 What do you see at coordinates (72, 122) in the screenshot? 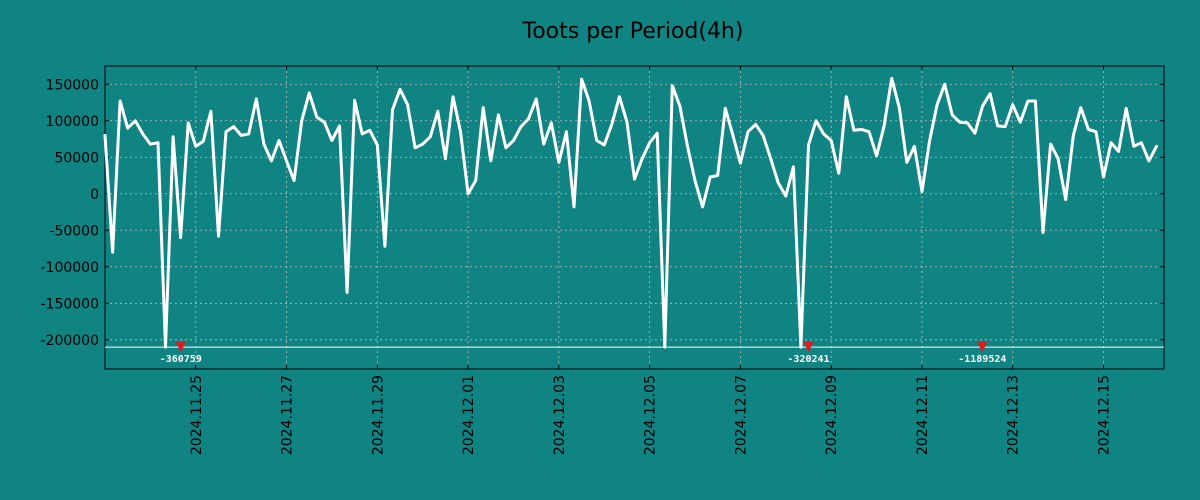
I see `y-tick-label: 100000` at bounding box center [72, 122].